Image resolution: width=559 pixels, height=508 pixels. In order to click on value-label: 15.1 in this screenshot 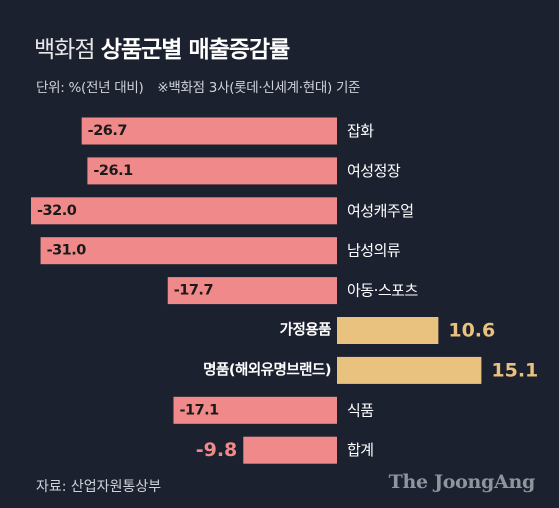, I will do `click(514, 370)`.